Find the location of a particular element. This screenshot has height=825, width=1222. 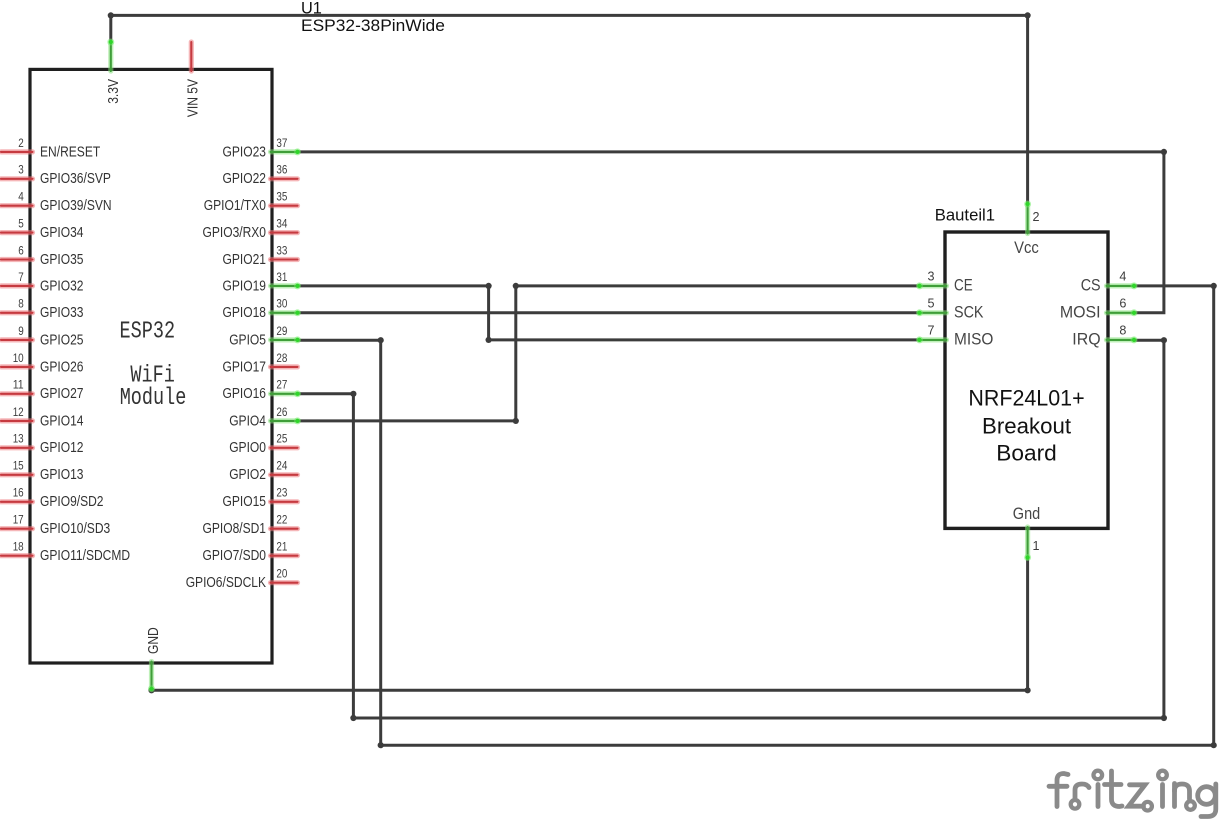

svg-text: GPIO36/SVP is located at coordinates (75, 179).